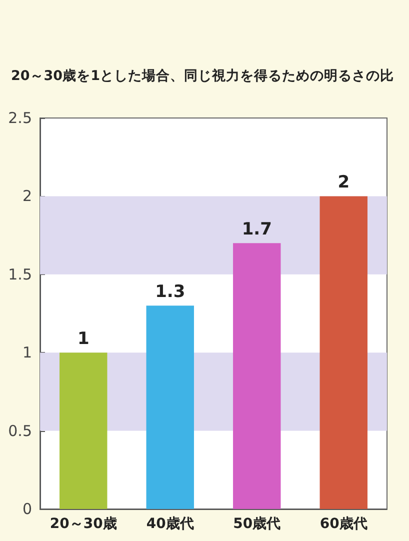  Describe the element at coordinates (27, 196) in the screenshot. I see `y-tick-label: 2` at that location.